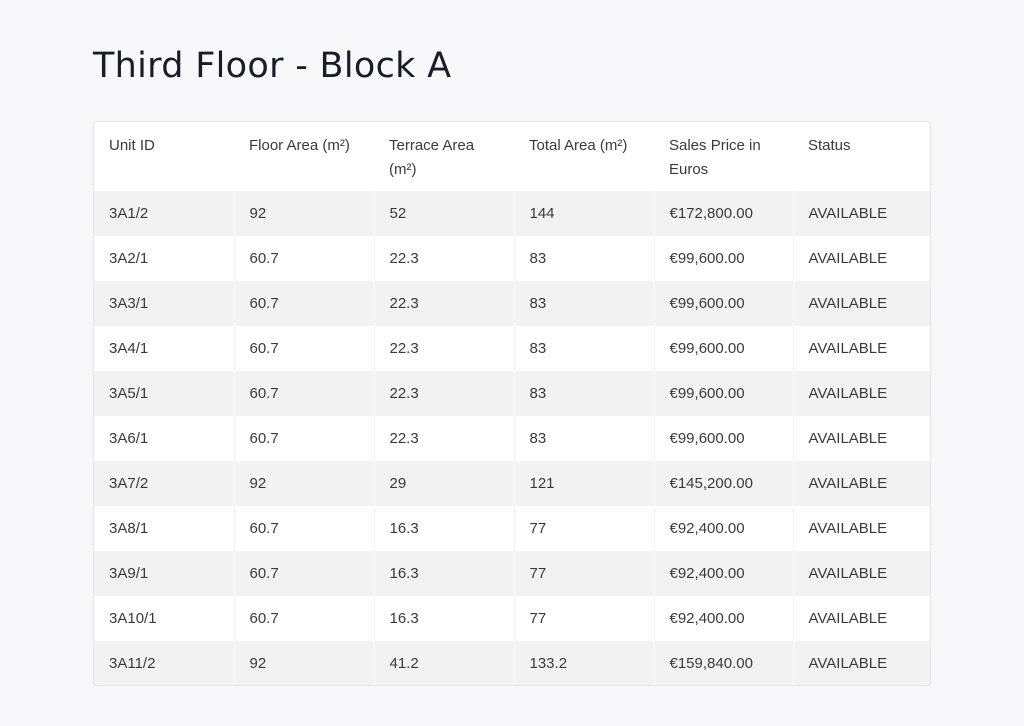 The width and height of the screenshot is (1024, 726). What do you see at coordinates (164, 303) in the screenshot?
I see `unit-id-cell: 3A3/1` at bounding box center [164, 303].